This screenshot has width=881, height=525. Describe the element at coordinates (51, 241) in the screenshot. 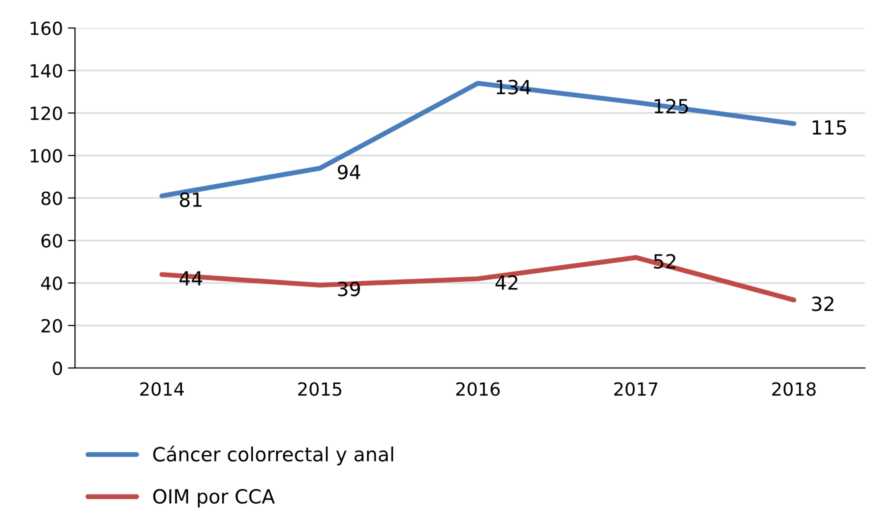

I see `y-tick-label: 60` at that location.